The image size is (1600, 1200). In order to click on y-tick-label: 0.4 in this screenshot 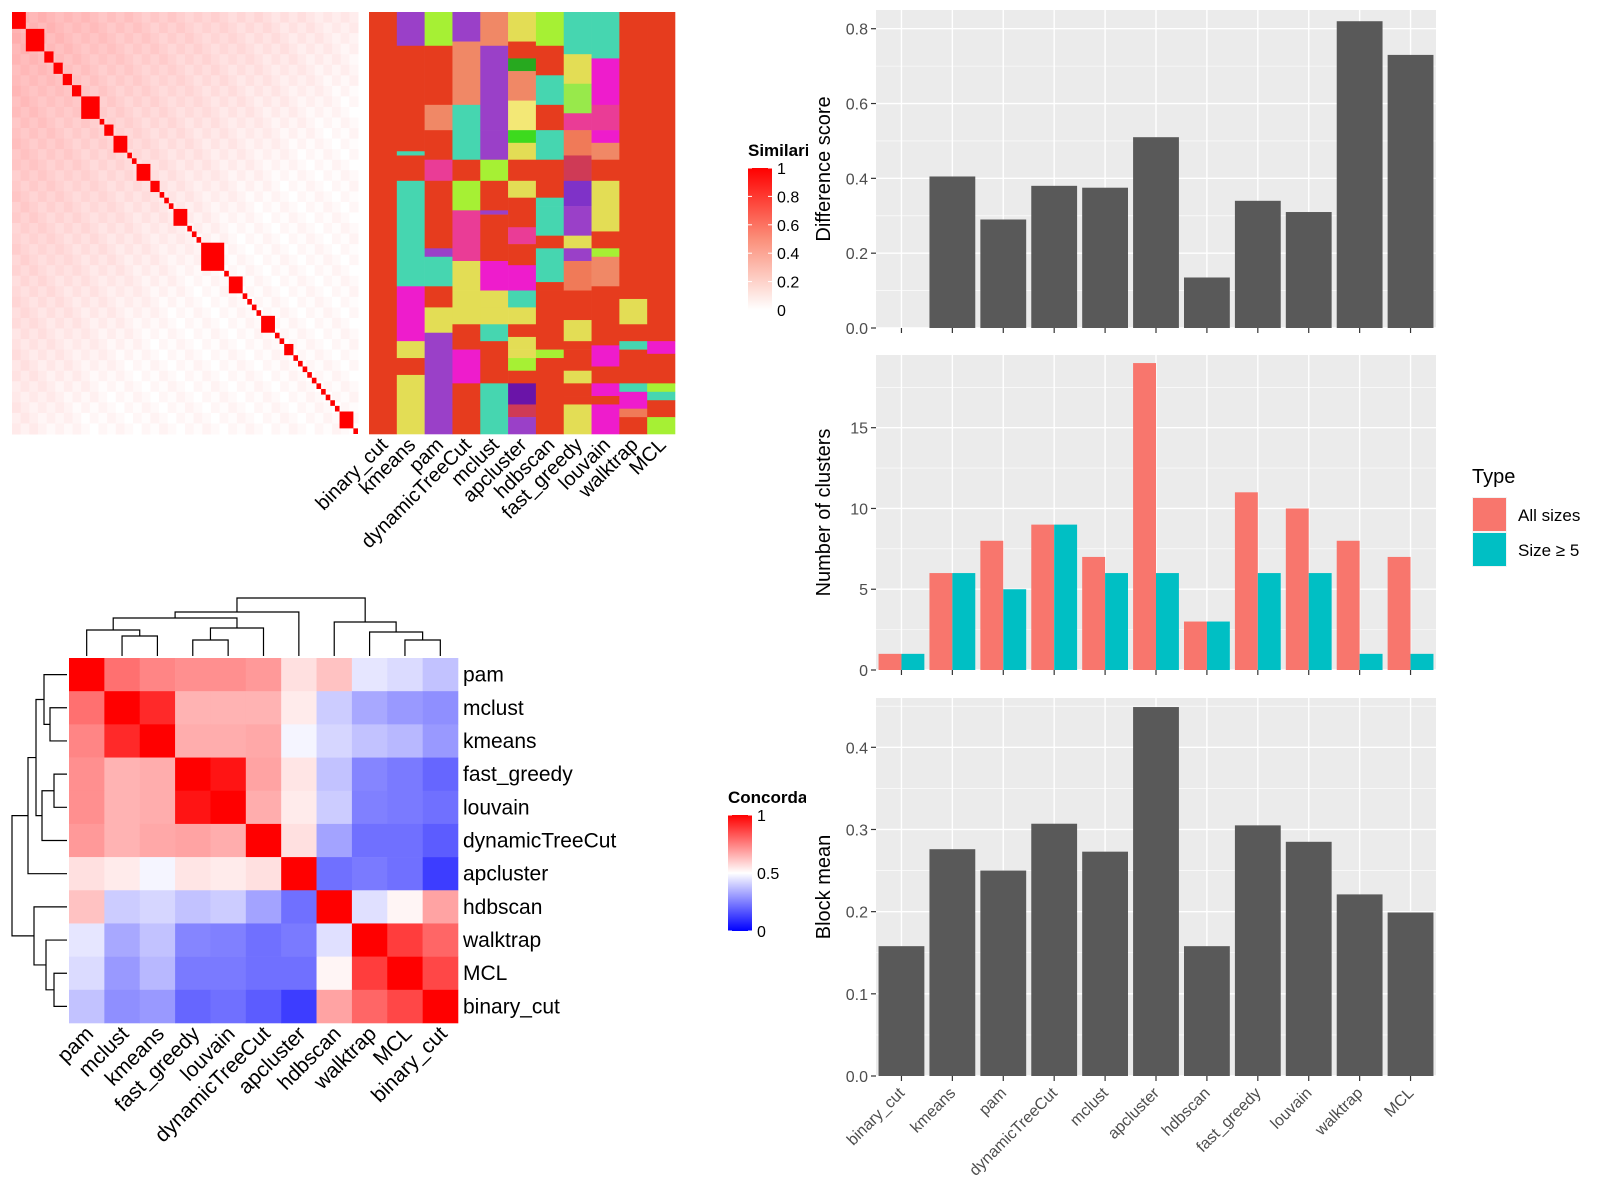, I will do `click(857, 748)`.